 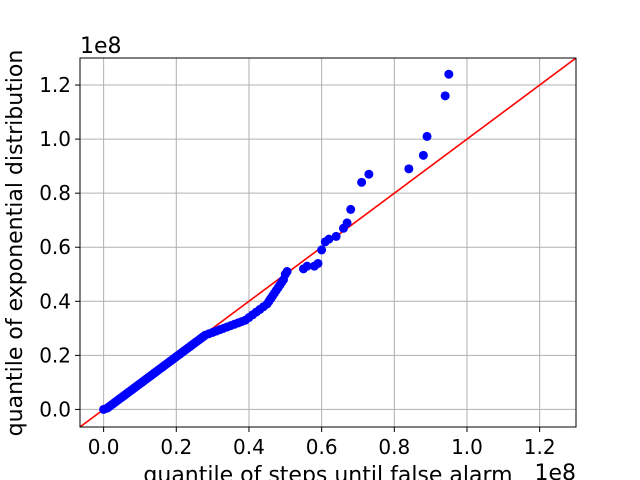 I want to click on x-tick-label: 0.2, so click(x=176, y=447).